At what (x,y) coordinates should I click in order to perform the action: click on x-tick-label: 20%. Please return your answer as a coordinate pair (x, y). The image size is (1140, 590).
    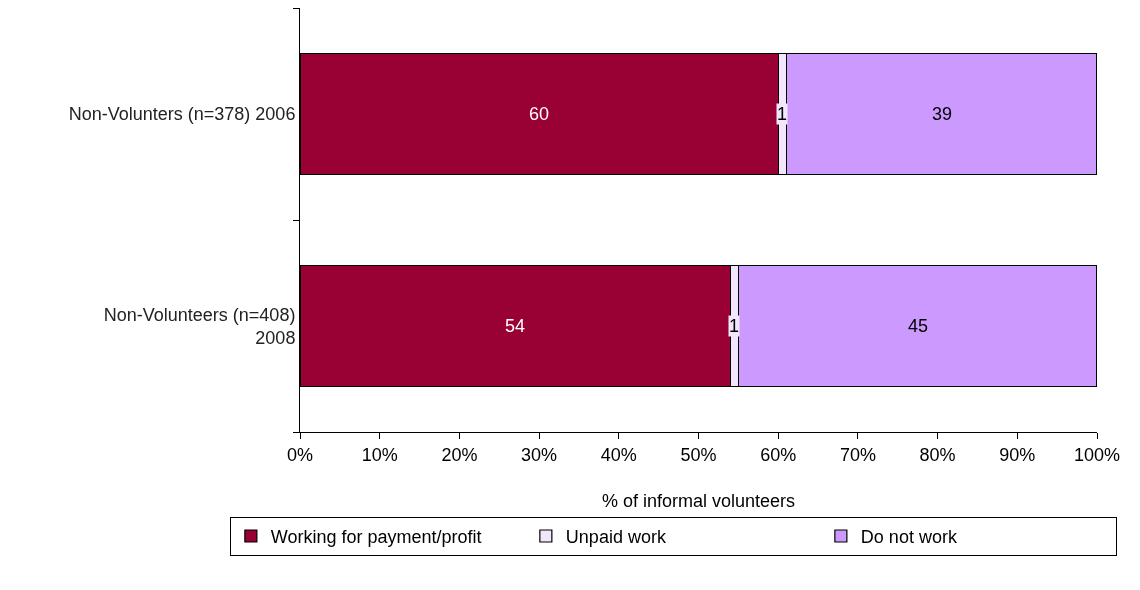
    Looking at the image, I should click on (459, 454).